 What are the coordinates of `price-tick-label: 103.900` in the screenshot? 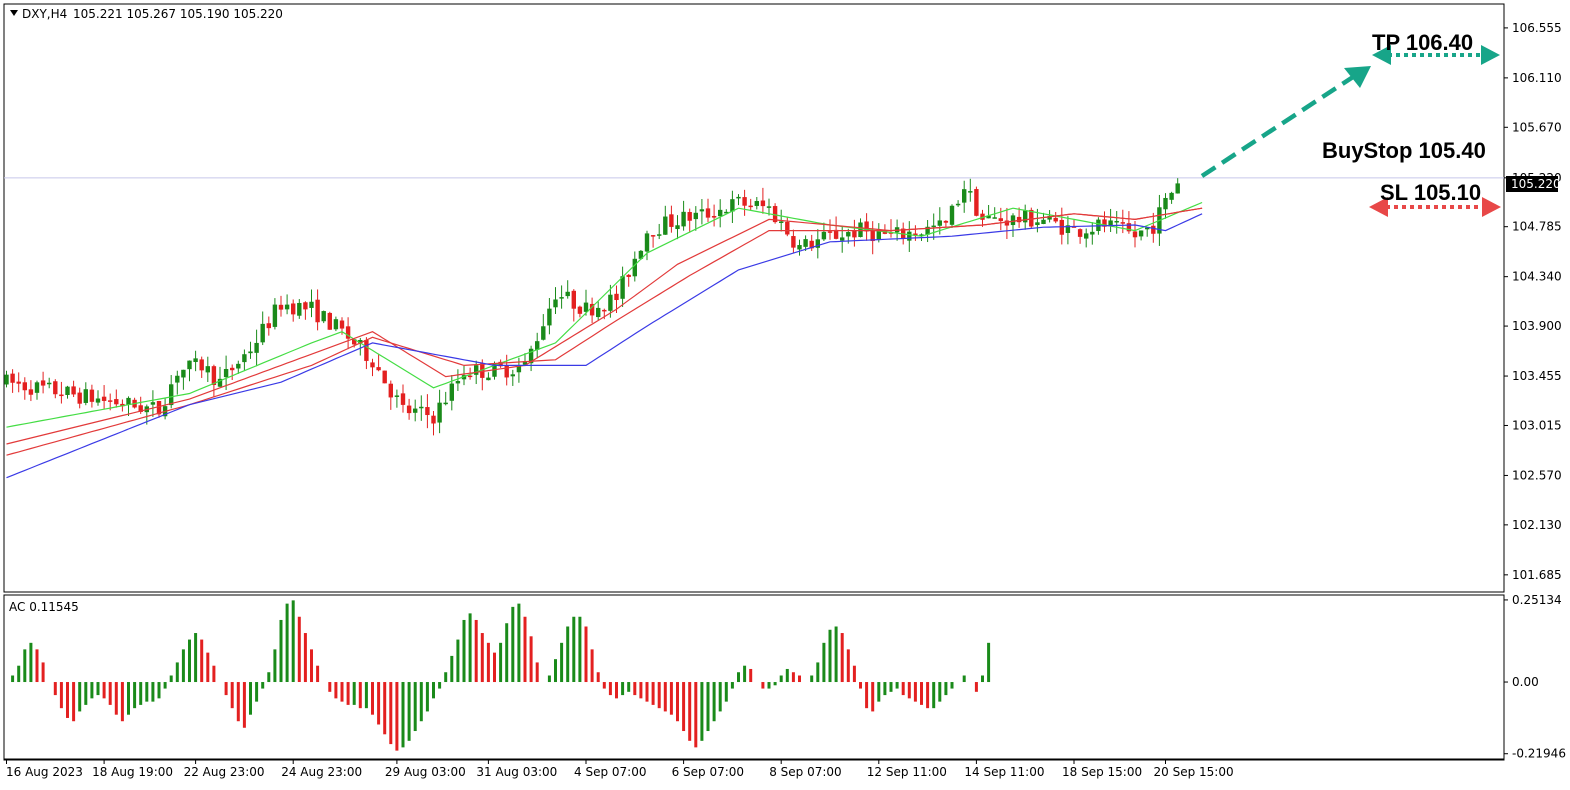 It's located at (1537, 326).